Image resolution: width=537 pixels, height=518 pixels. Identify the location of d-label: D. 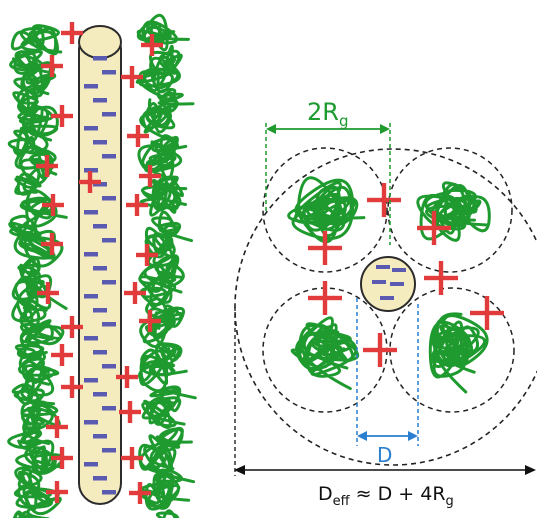
(384, 455).